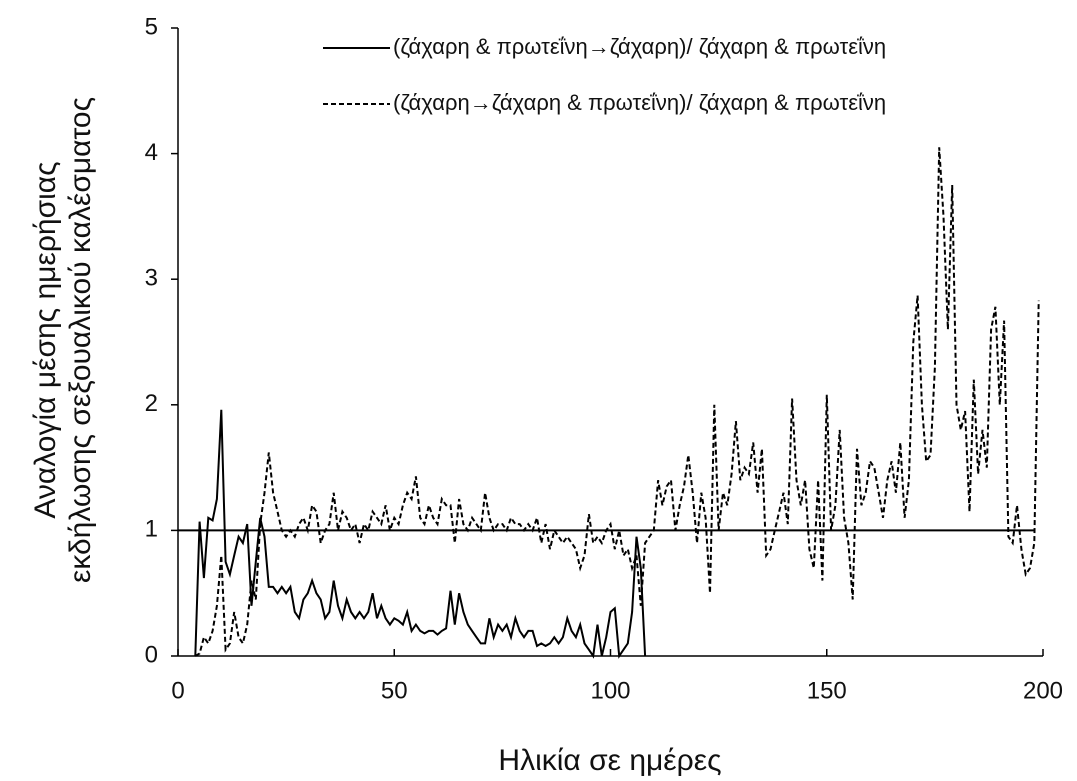 The height and width of the screenshot is (781, 1077). Describe the element at coordinates (80, 340) in the screenshot. I see `y-axis-title: εκδήλωσης σεξουαλικού καλέσματος` at that location.